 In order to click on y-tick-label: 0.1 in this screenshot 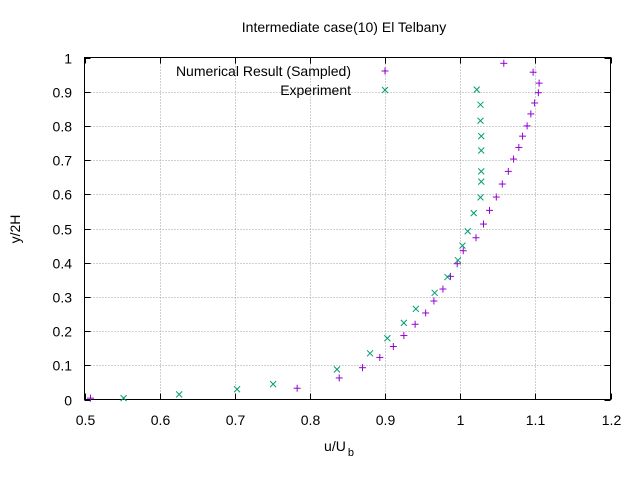, I will do `click(63, 366)`.